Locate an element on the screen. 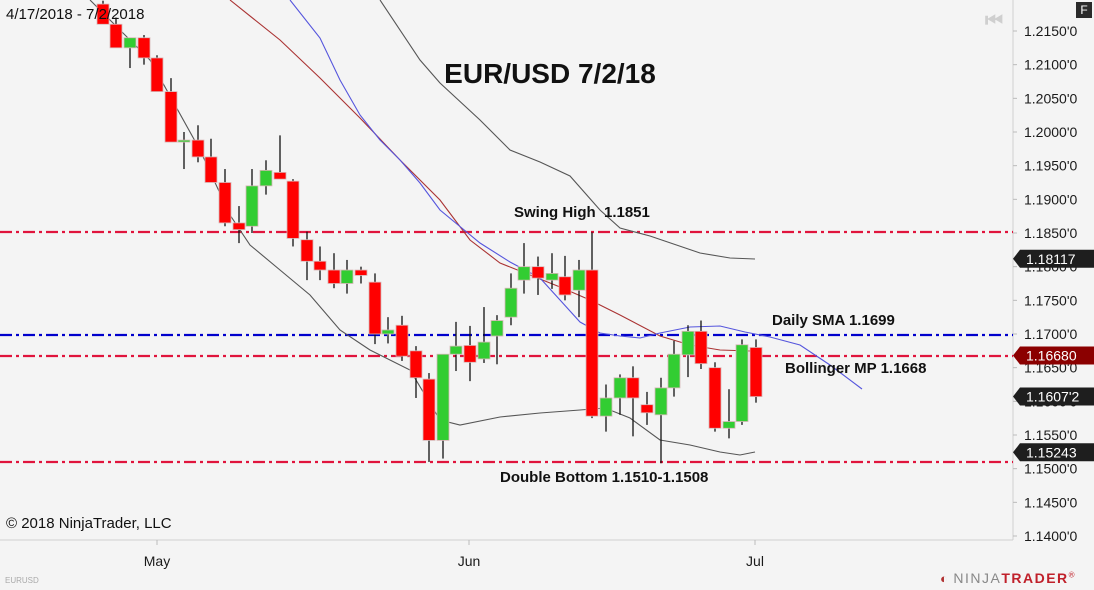 The height and width of the screenshot is (590, 1094). chart-flag-button: F is located at coordinates (1084, 10).